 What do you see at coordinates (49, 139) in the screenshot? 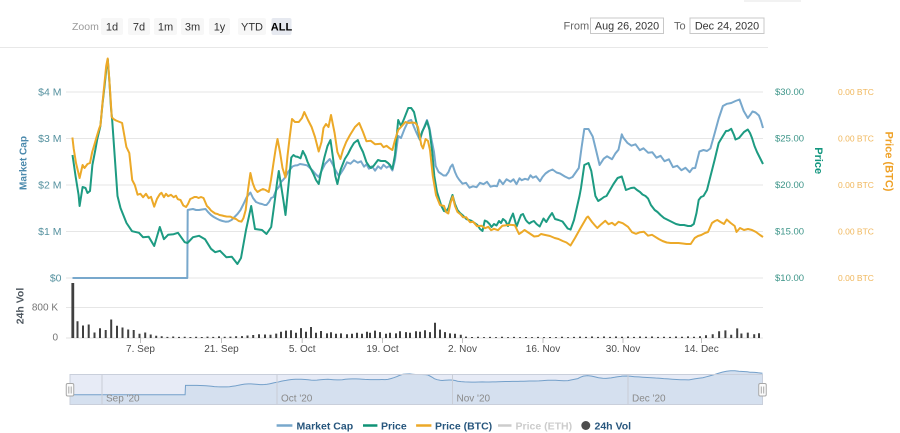
I see `svg-text: $3 M` at bounding box center [49, 139].